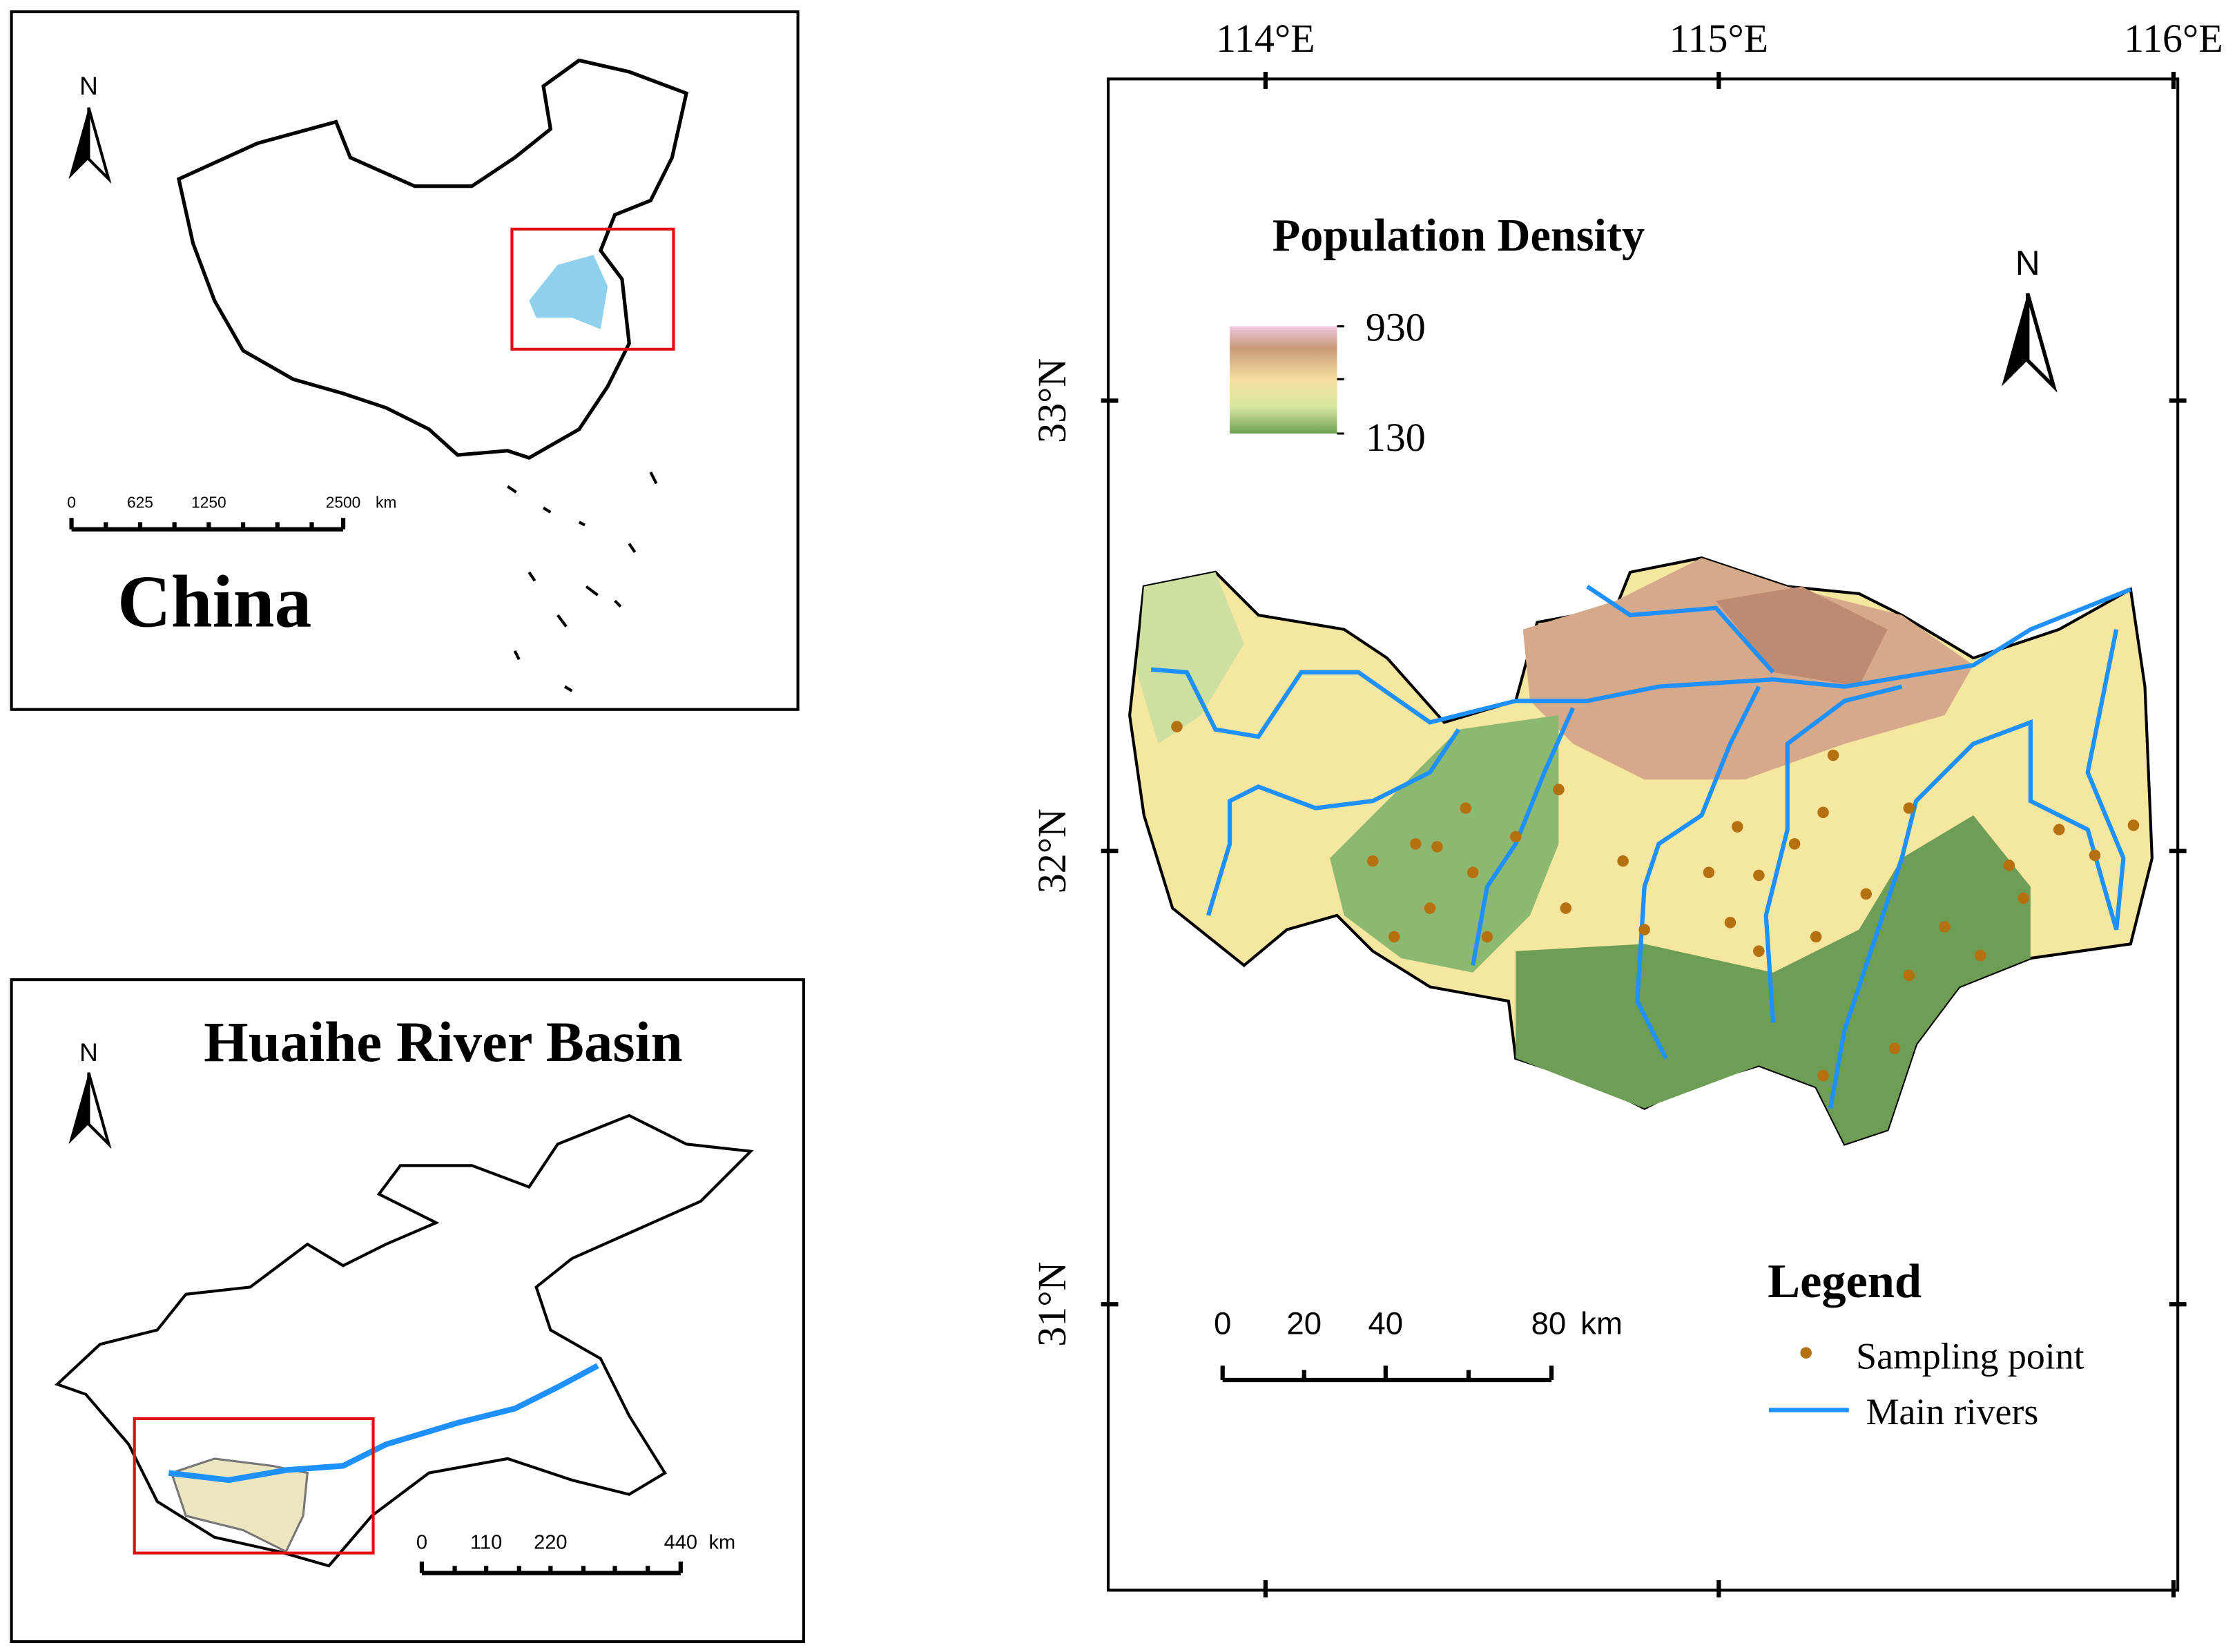 This screenshot has height=1652, width=2235. Describe the element at coordinates (1806, 1353) in the screenshot. I see `legend-point-swatch` at that location.